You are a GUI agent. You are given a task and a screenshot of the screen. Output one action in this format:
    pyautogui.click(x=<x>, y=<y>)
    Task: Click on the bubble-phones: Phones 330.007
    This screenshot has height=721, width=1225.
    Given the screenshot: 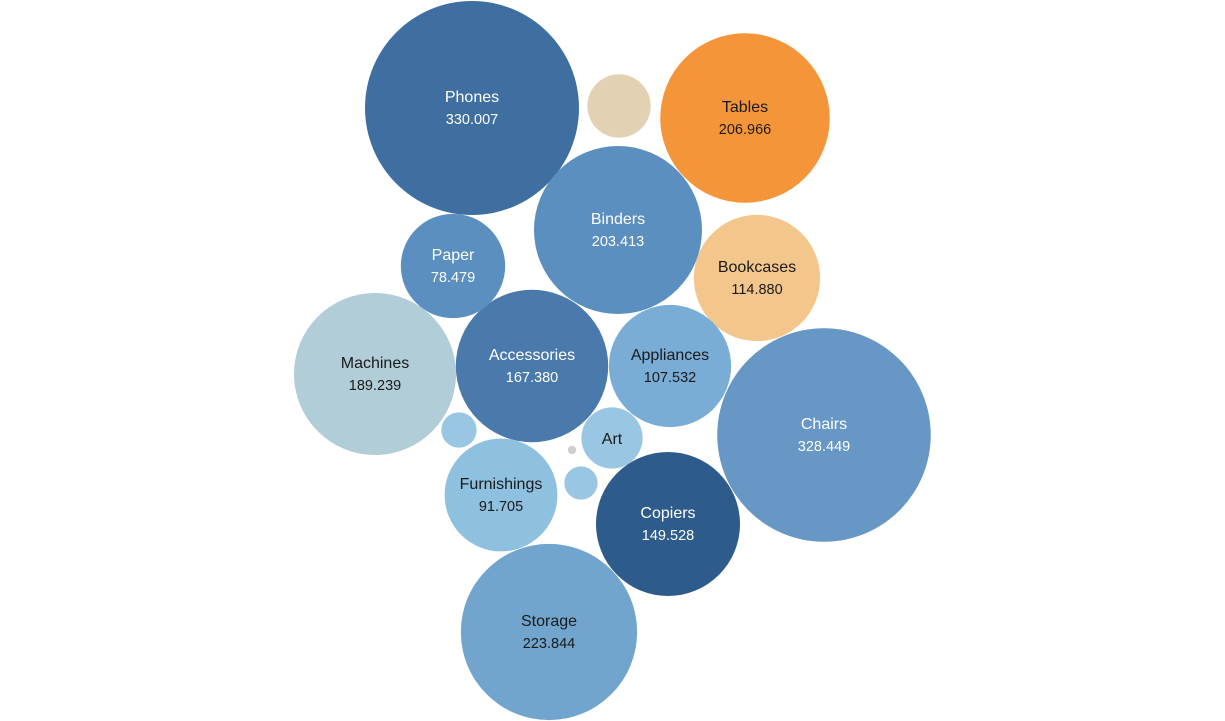 What is the action you would take?
    pyautogui.click(x=472, y=108)
    